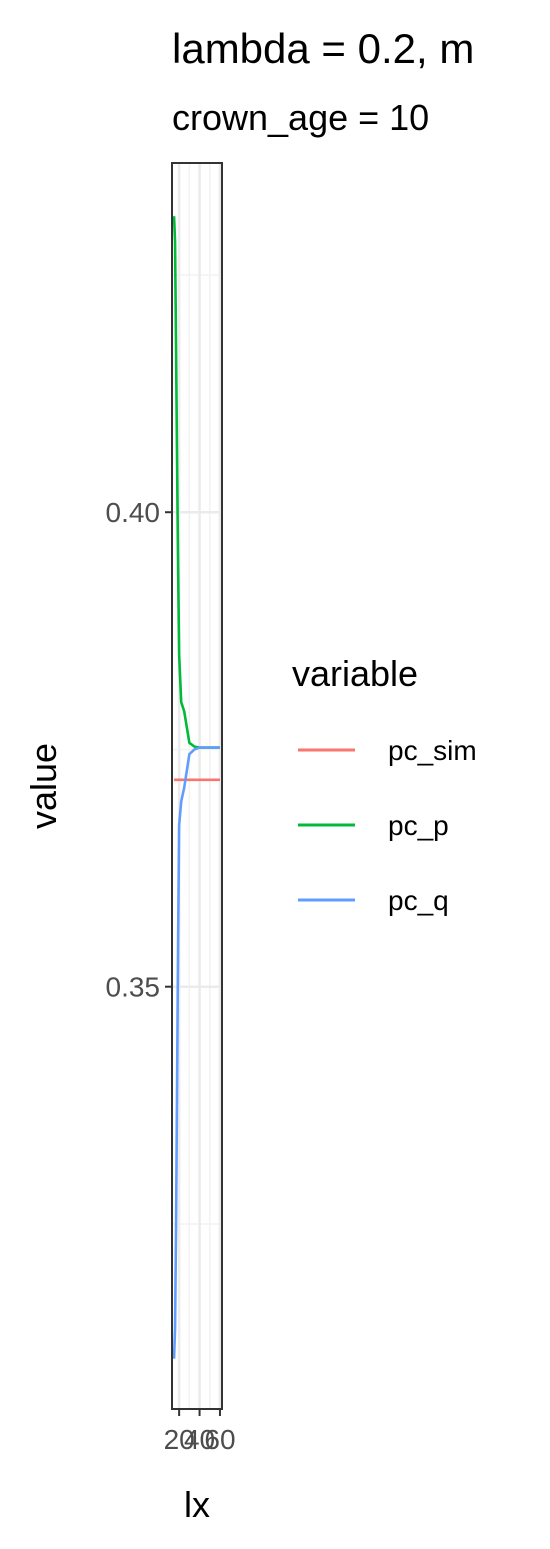 This screenshot has width=550, height=1549. What do you see at coordinates (432, 750) in the screenshot?
I see `legend-label-pc-sim: pc_sim` at bounding box center [432, 750].